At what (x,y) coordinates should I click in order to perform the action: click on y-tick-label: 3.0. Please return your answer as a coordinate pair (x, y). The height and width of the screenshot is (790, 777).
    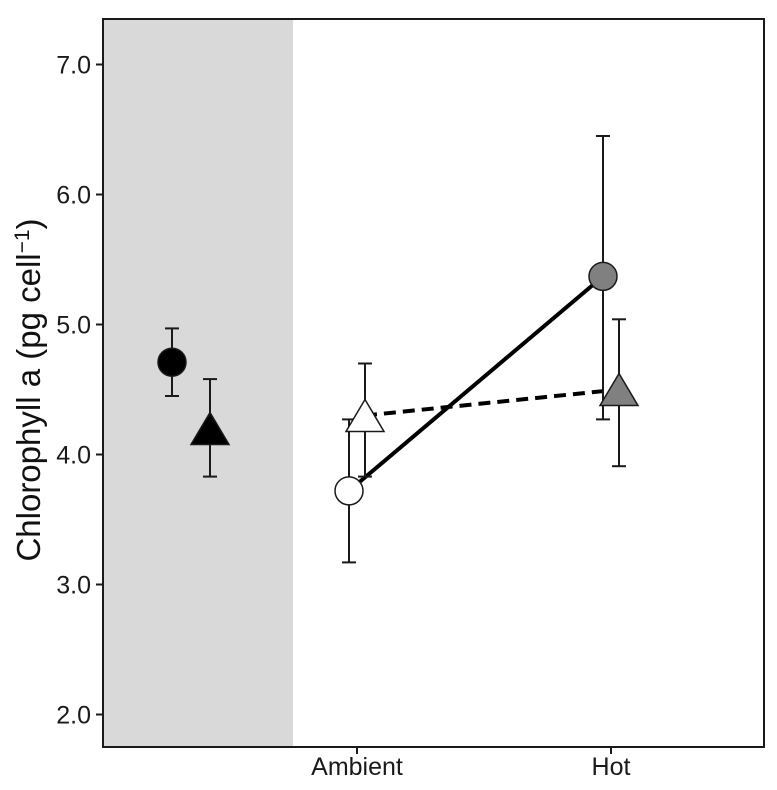
    Looking at the image, I should click on (73, 586).